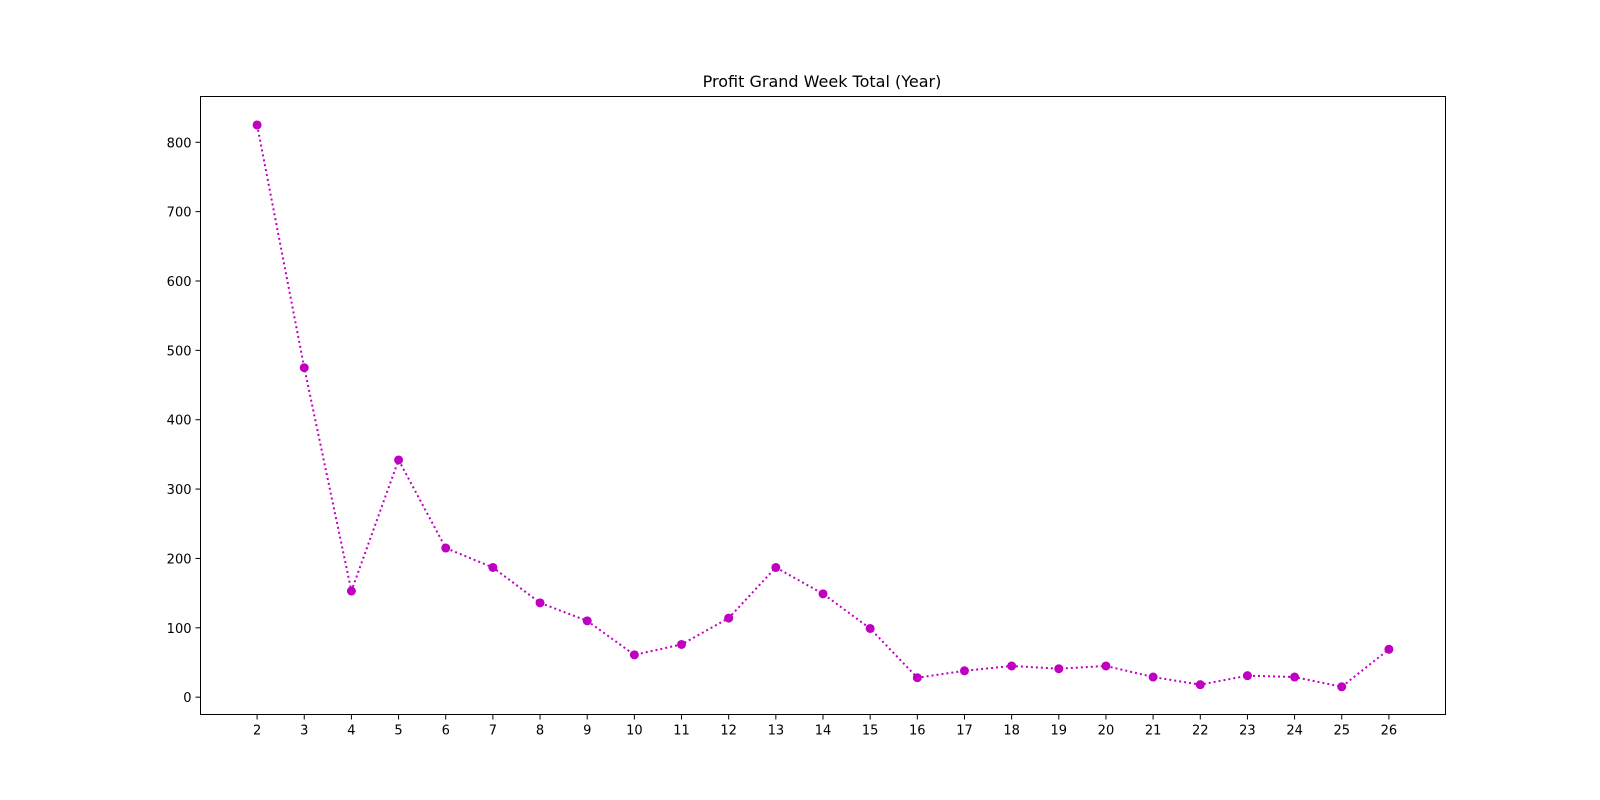 The image size is (1600, 800). What do you see at coordinates (179, 282) in the screenshot?
I see `y-tick-label: 600` at bounding box center [179, 282].